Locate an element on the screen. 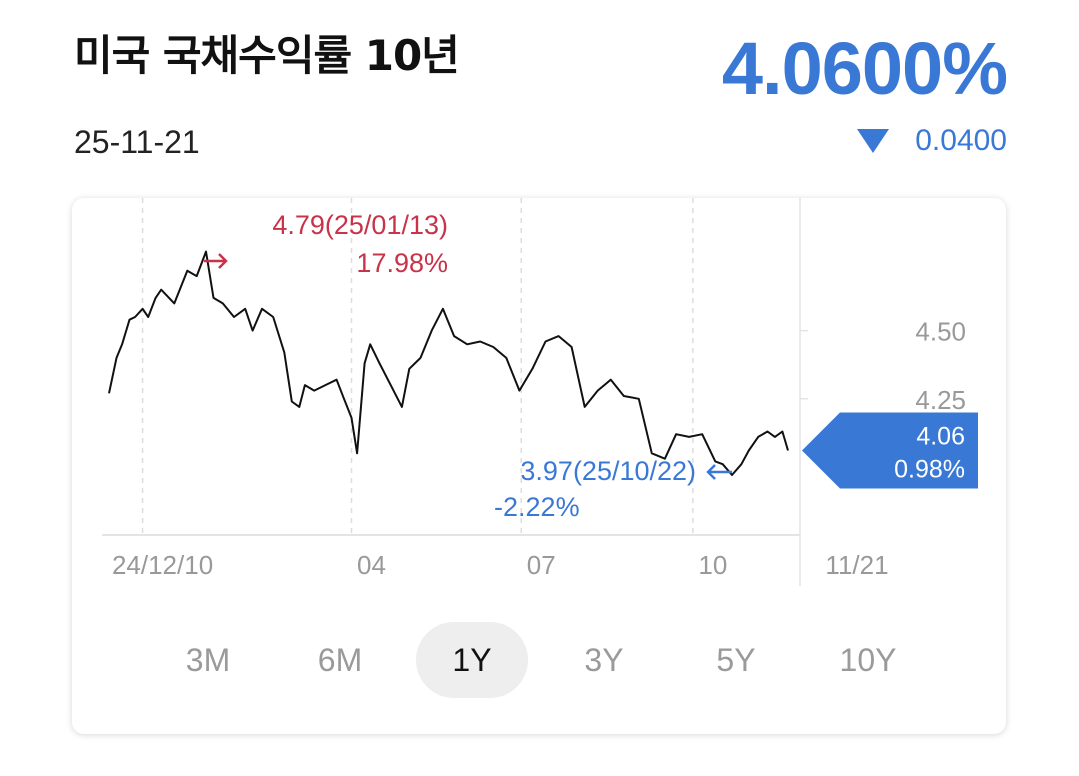 The width and height of the screenshot is (1079, 776). range-button-1y: 1Y is located at coordinates (472, 660).